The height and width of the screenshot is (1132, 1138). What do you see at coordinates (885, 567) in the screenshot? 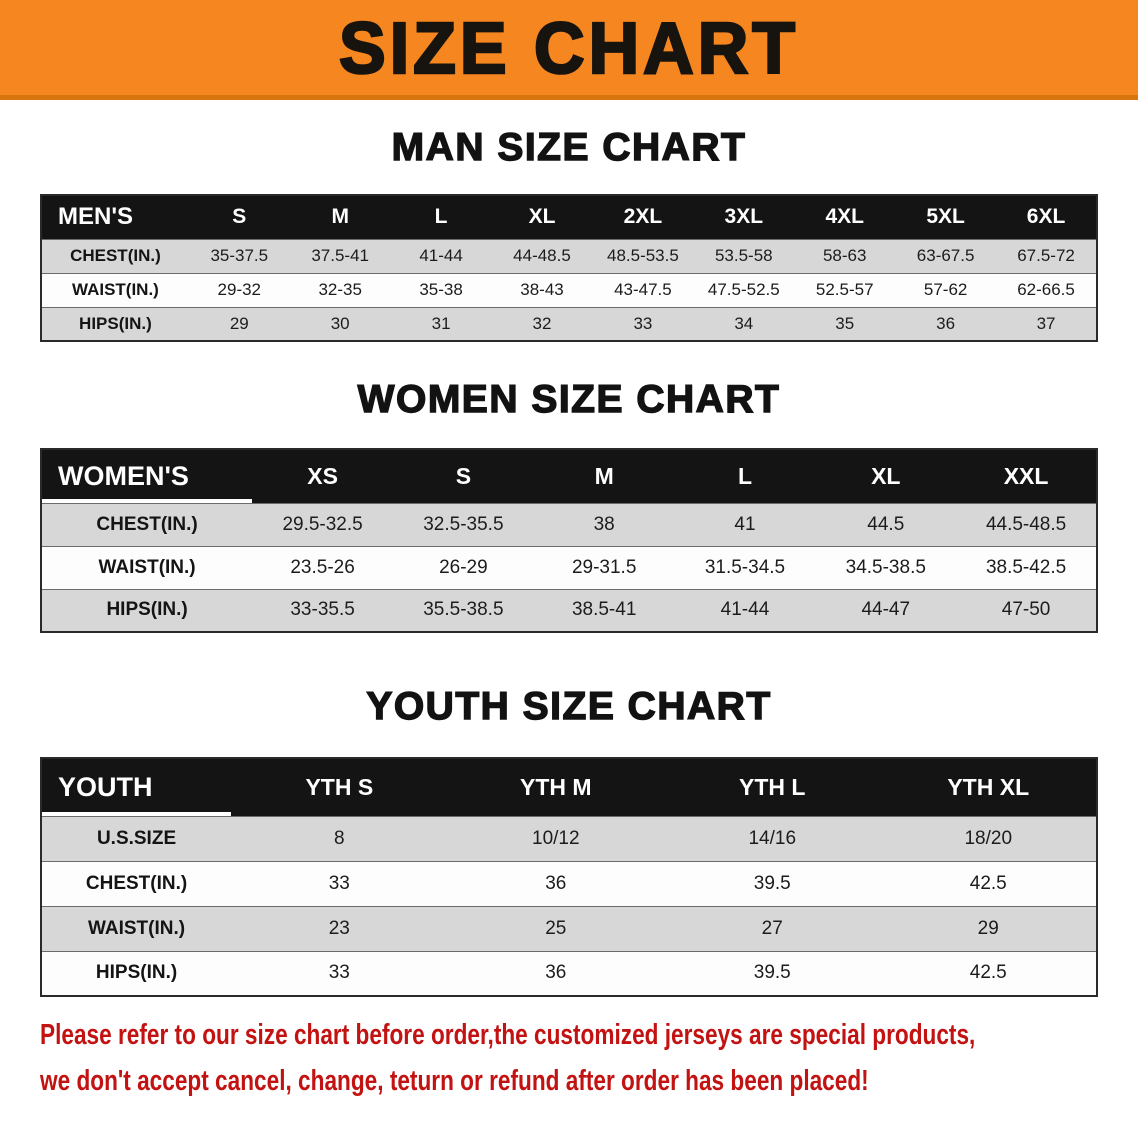
I see `size-value-cell: 34.5-38.5` at bounding box center [885, 567].